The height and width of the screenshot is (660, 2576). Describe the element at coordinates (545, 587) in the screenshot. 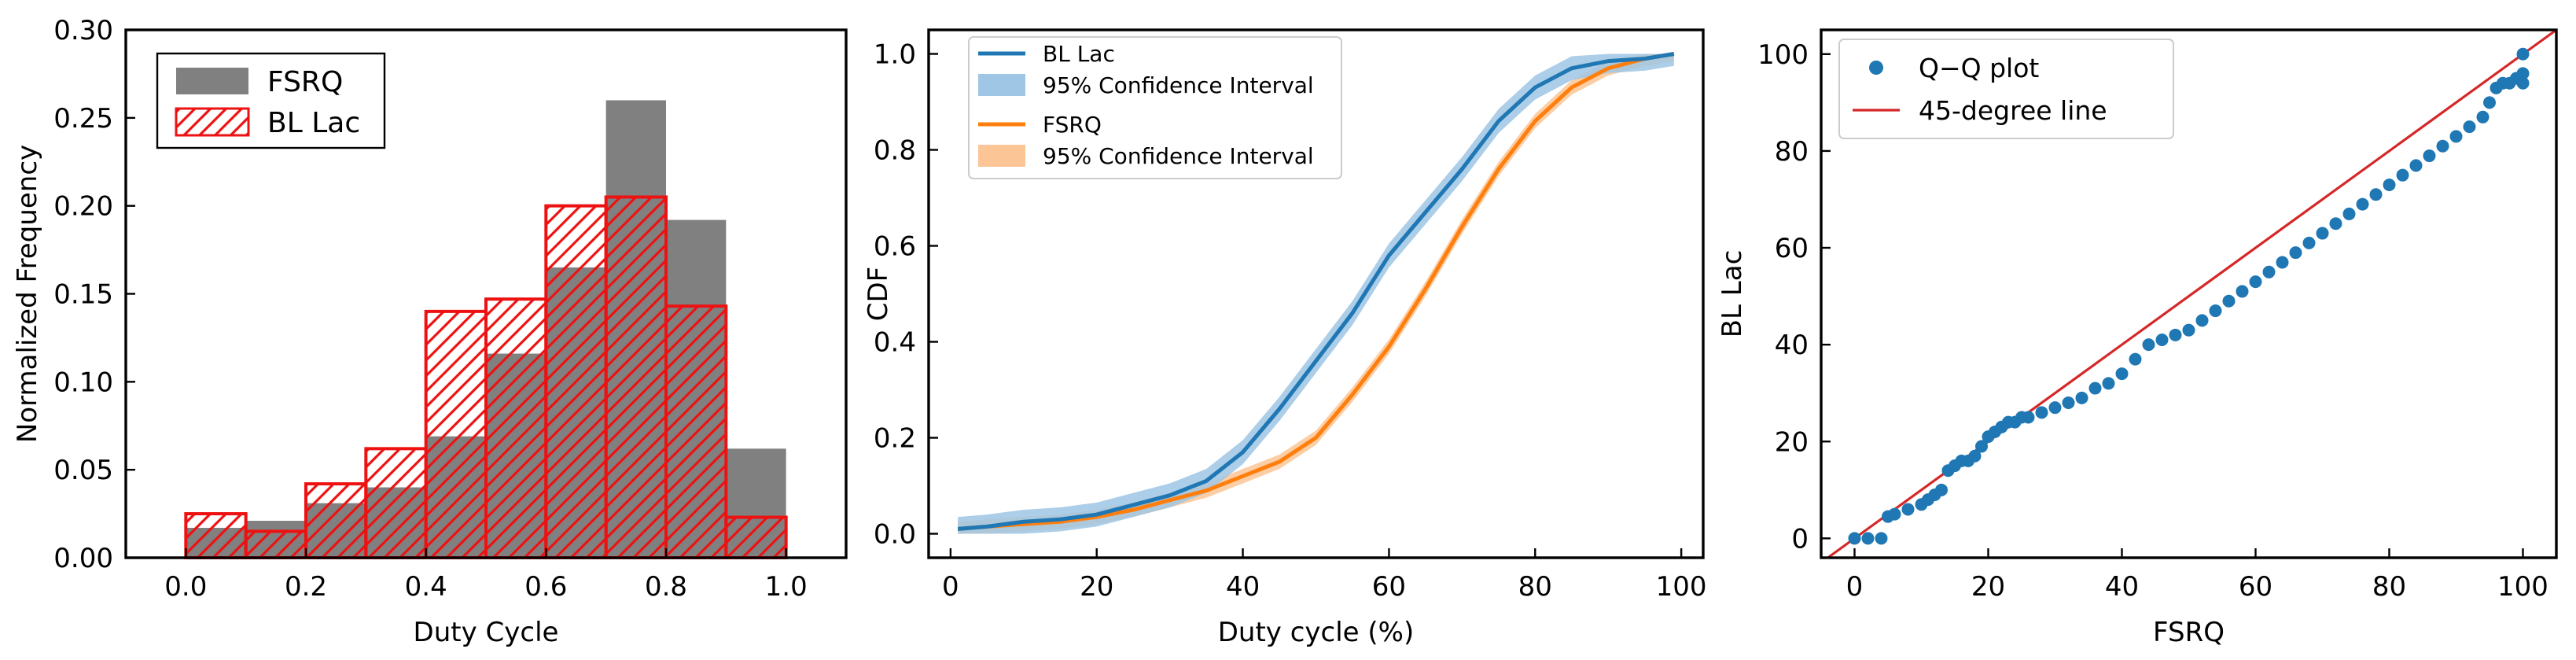

I see `x-tick-label: 0.6` at that location.